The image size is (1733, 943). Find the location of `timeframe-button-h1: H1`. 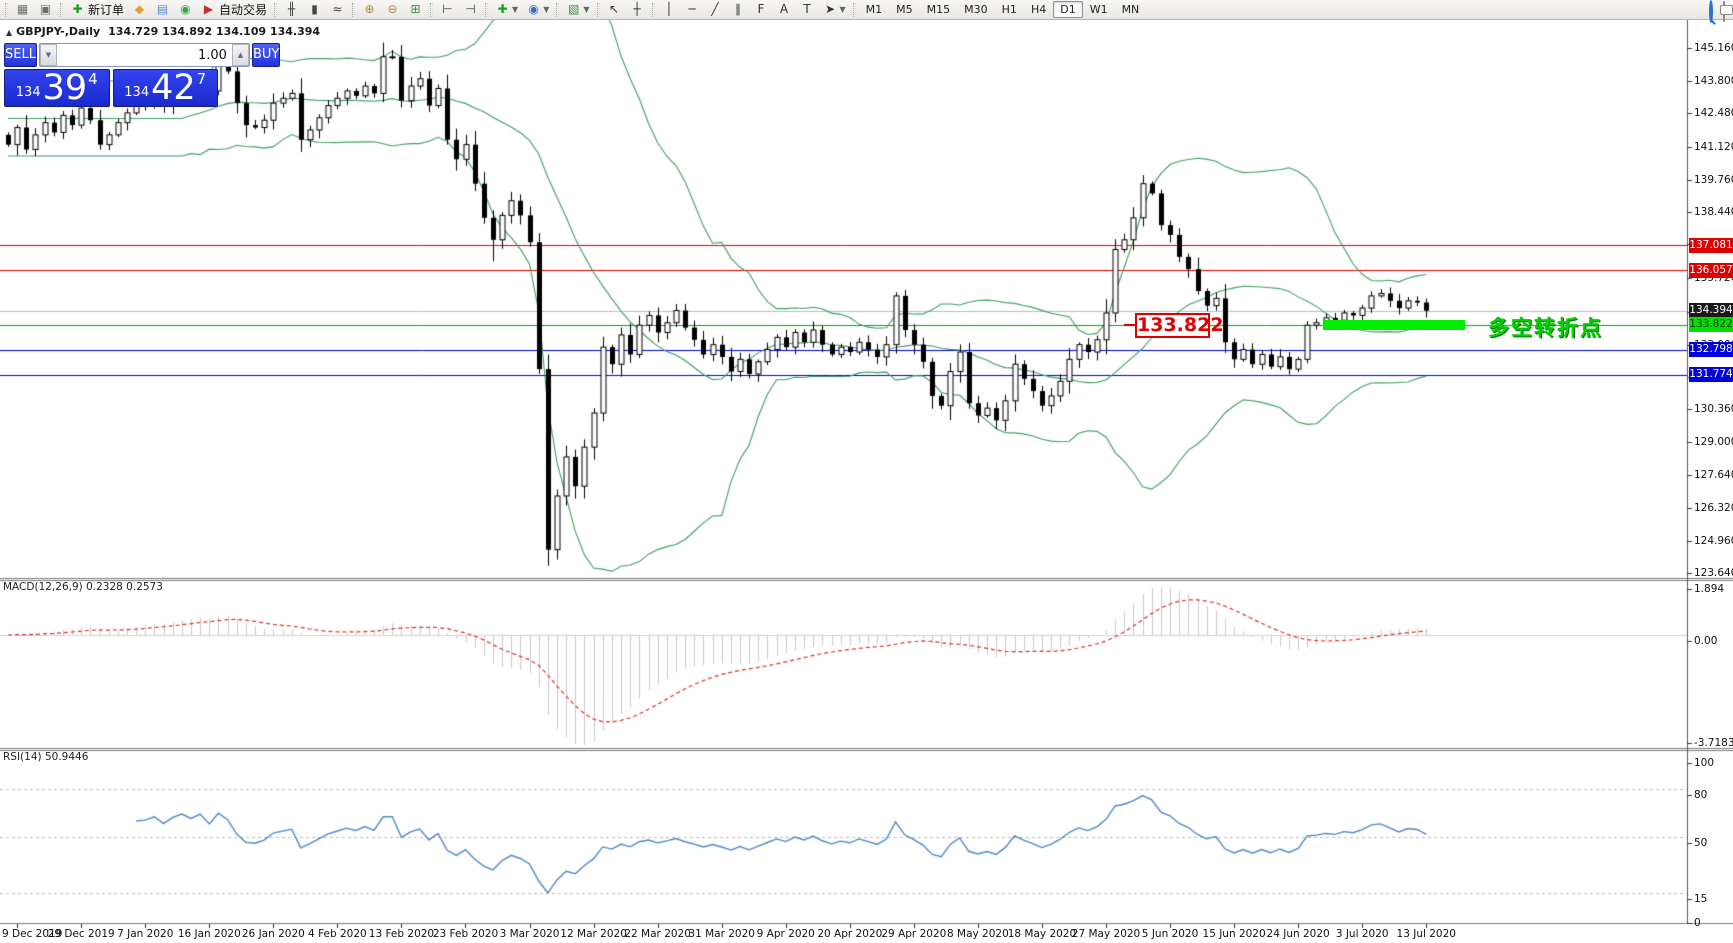

timeframe-button-h1: H1 is located at coordinates (1009, 9).